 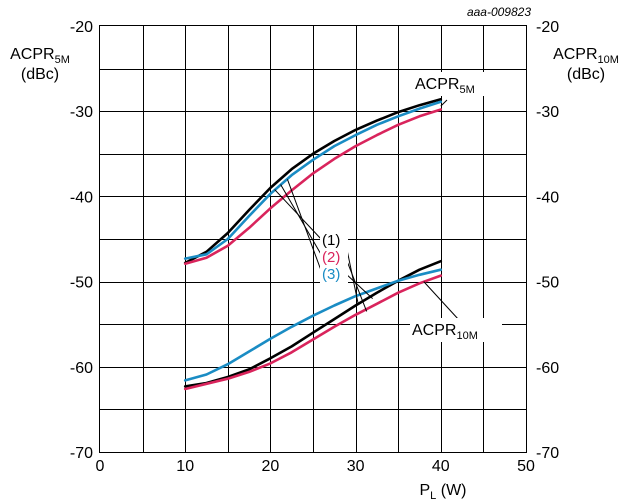 What do you see at coordinates (441, 466) in the screenshot?
I see `x-tick-label: 40` at bounding box center [441, 466].